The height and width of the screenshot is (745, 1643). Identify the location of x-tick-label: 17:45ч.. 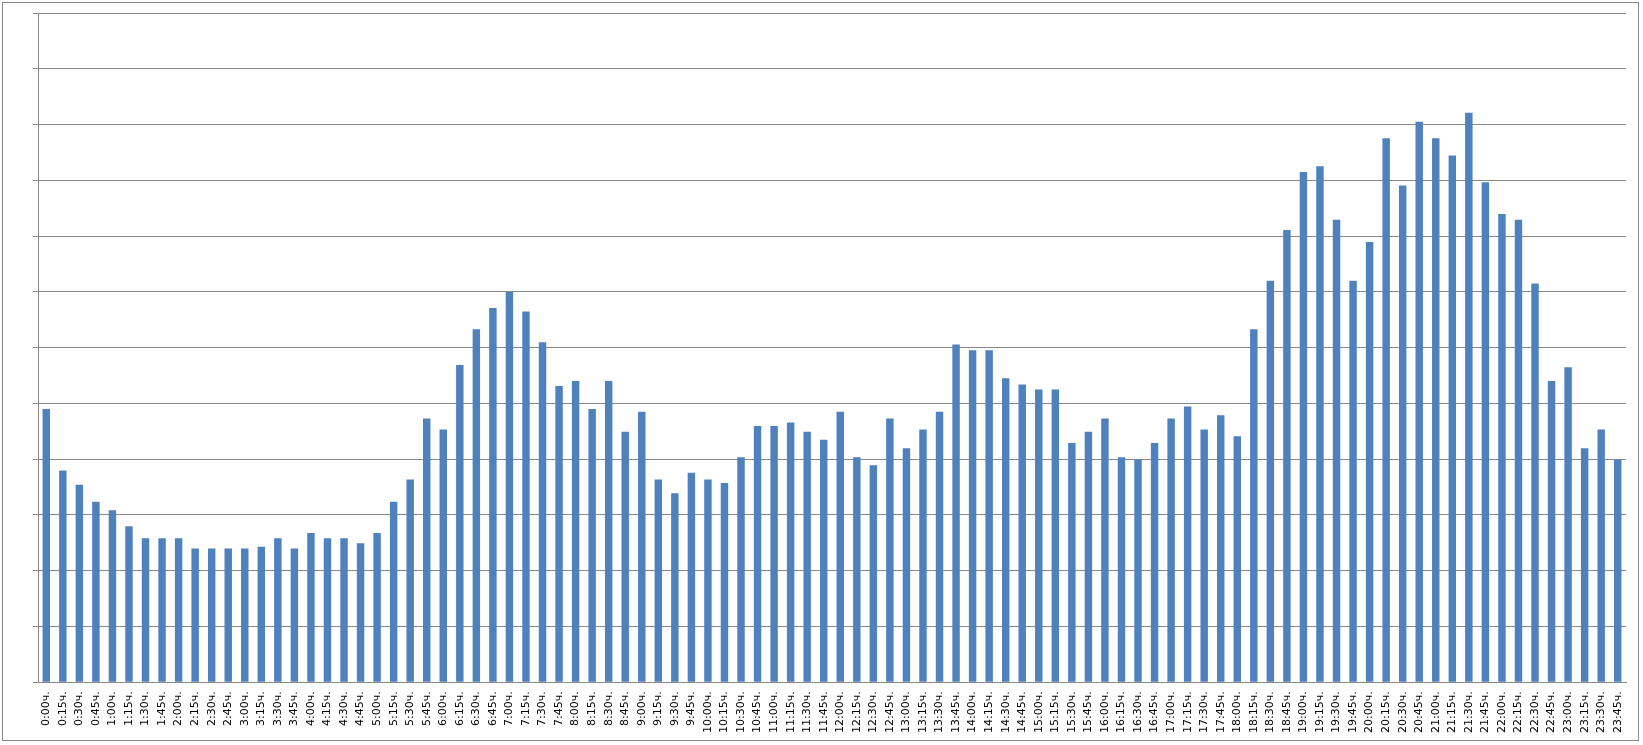
(1220, 712).